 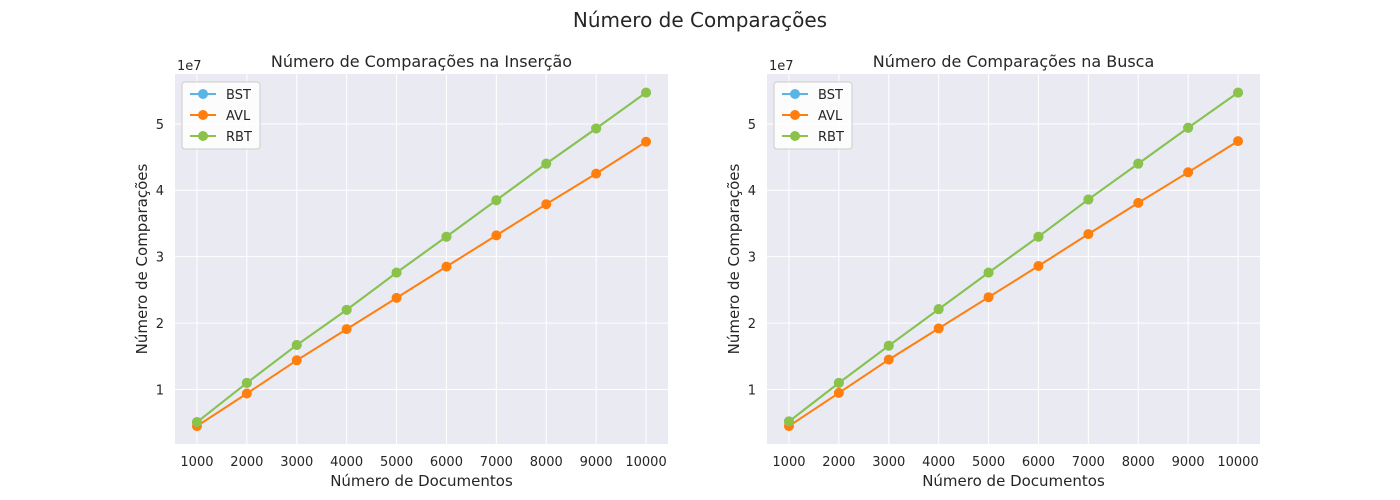 What do you see at coordinates (421, 61) in the screenshot?
I see `chart-title: Número de Comparações na Inserção` at bounding box center [421, 61].